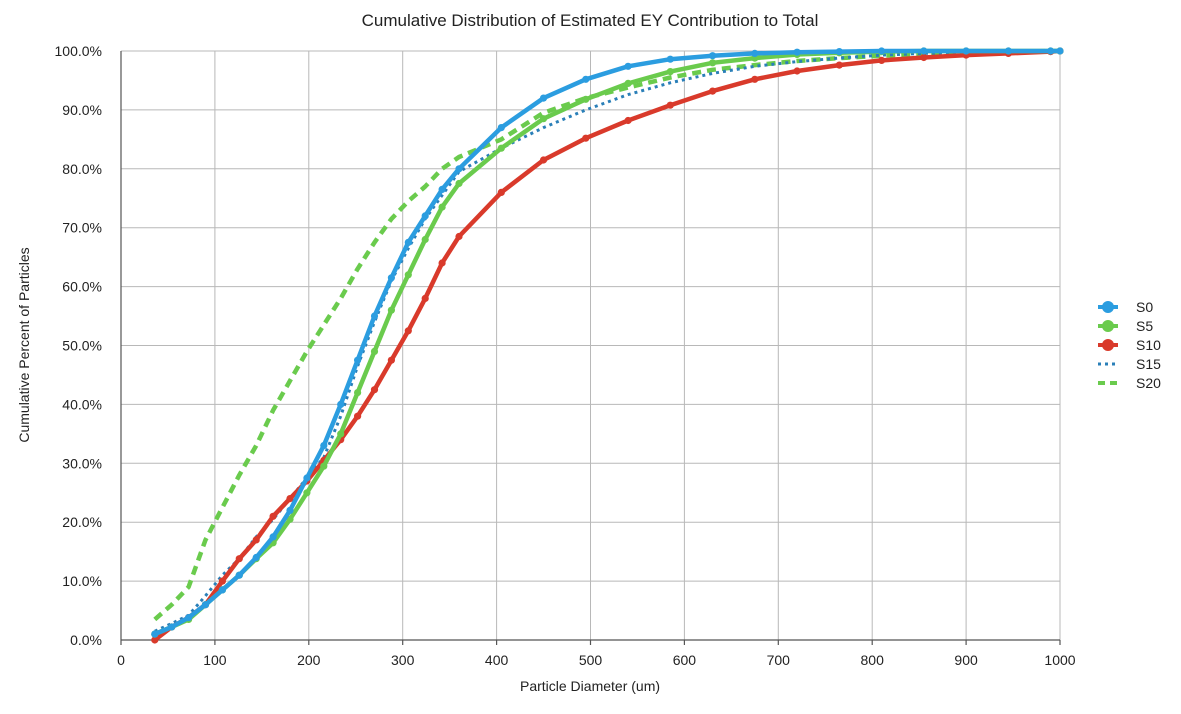 The image size is (1181, 714). Describe the element at coordinates (497, 660) in the screenshot. I see `x-tick-label: 400` at that location.